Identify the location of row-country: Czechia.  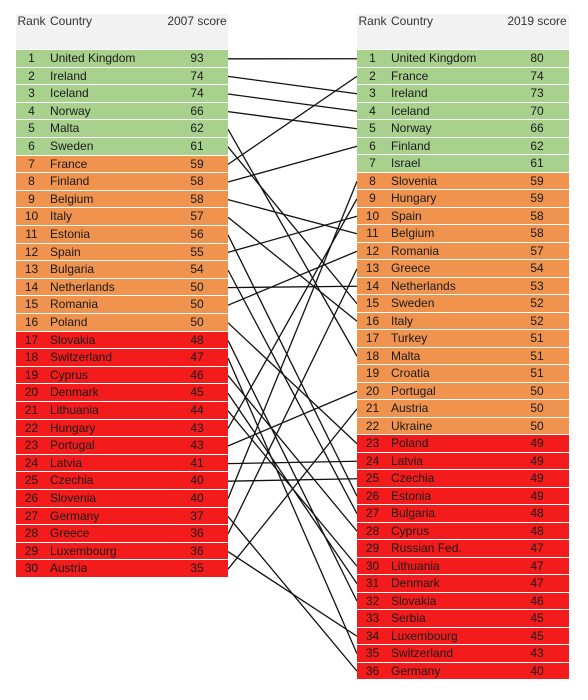
(106, 481).